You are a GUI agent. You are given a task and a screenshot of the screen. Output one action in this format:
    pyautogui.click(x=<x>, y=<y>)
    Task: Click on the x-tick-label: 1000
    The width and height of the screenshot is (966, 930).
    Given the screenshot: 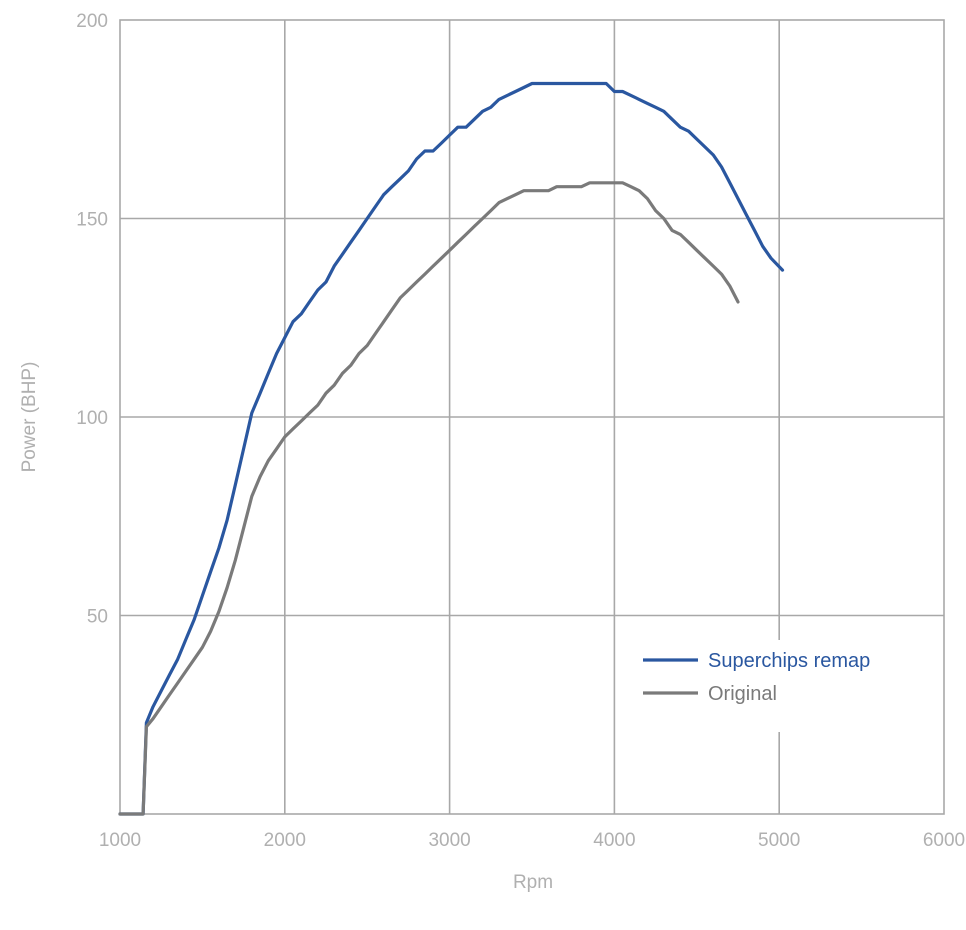 What is the action you would take?
    pyautogui.click(x=120, y=840)
    